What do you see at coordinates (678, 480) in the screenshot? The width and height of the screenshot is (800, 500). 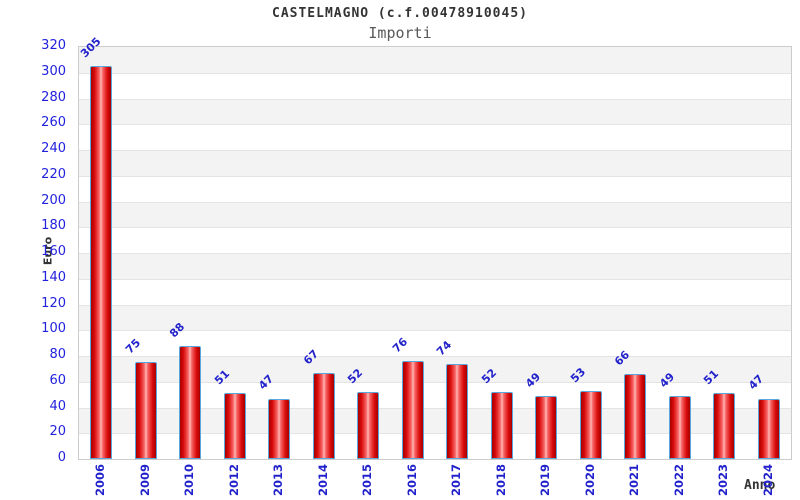 I see `x-tick-label: 2022` at bounding box center [678, 480].